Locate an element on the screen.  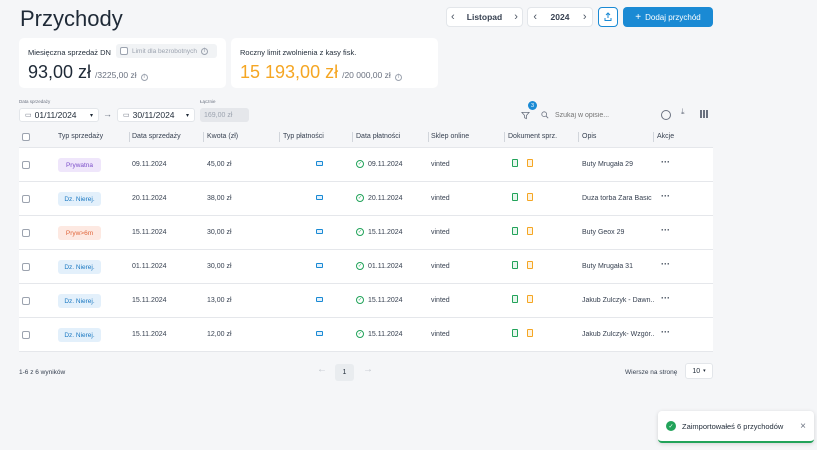
select-all-checkbox is located at coordinates (26, 137).